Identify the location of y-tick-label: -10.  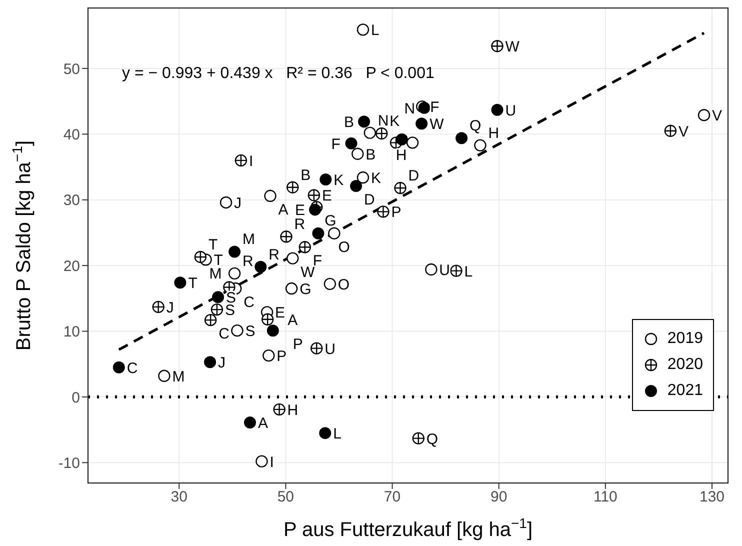
(69, 463).